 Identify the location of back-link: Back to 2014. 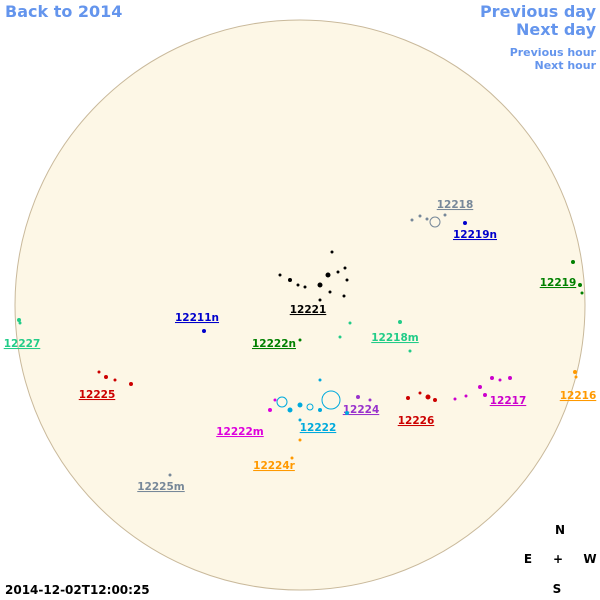
(63, 11).